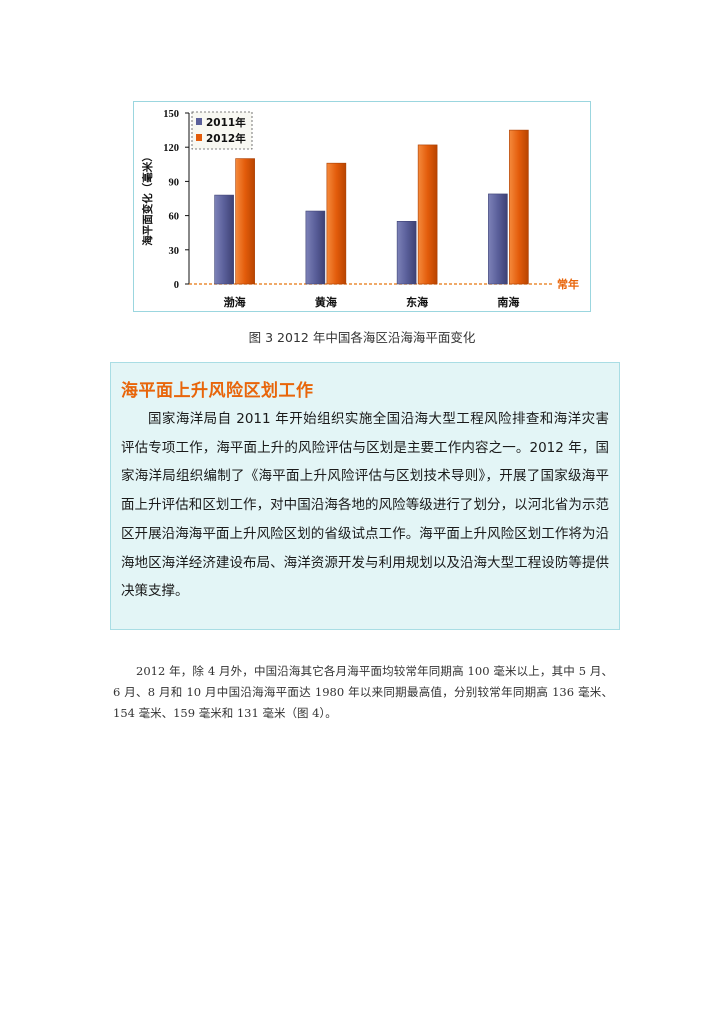 Image resolution: width=724 pixels, height=1024 pixels. I want to click on y-tick-label: 120, so click(171, 148).